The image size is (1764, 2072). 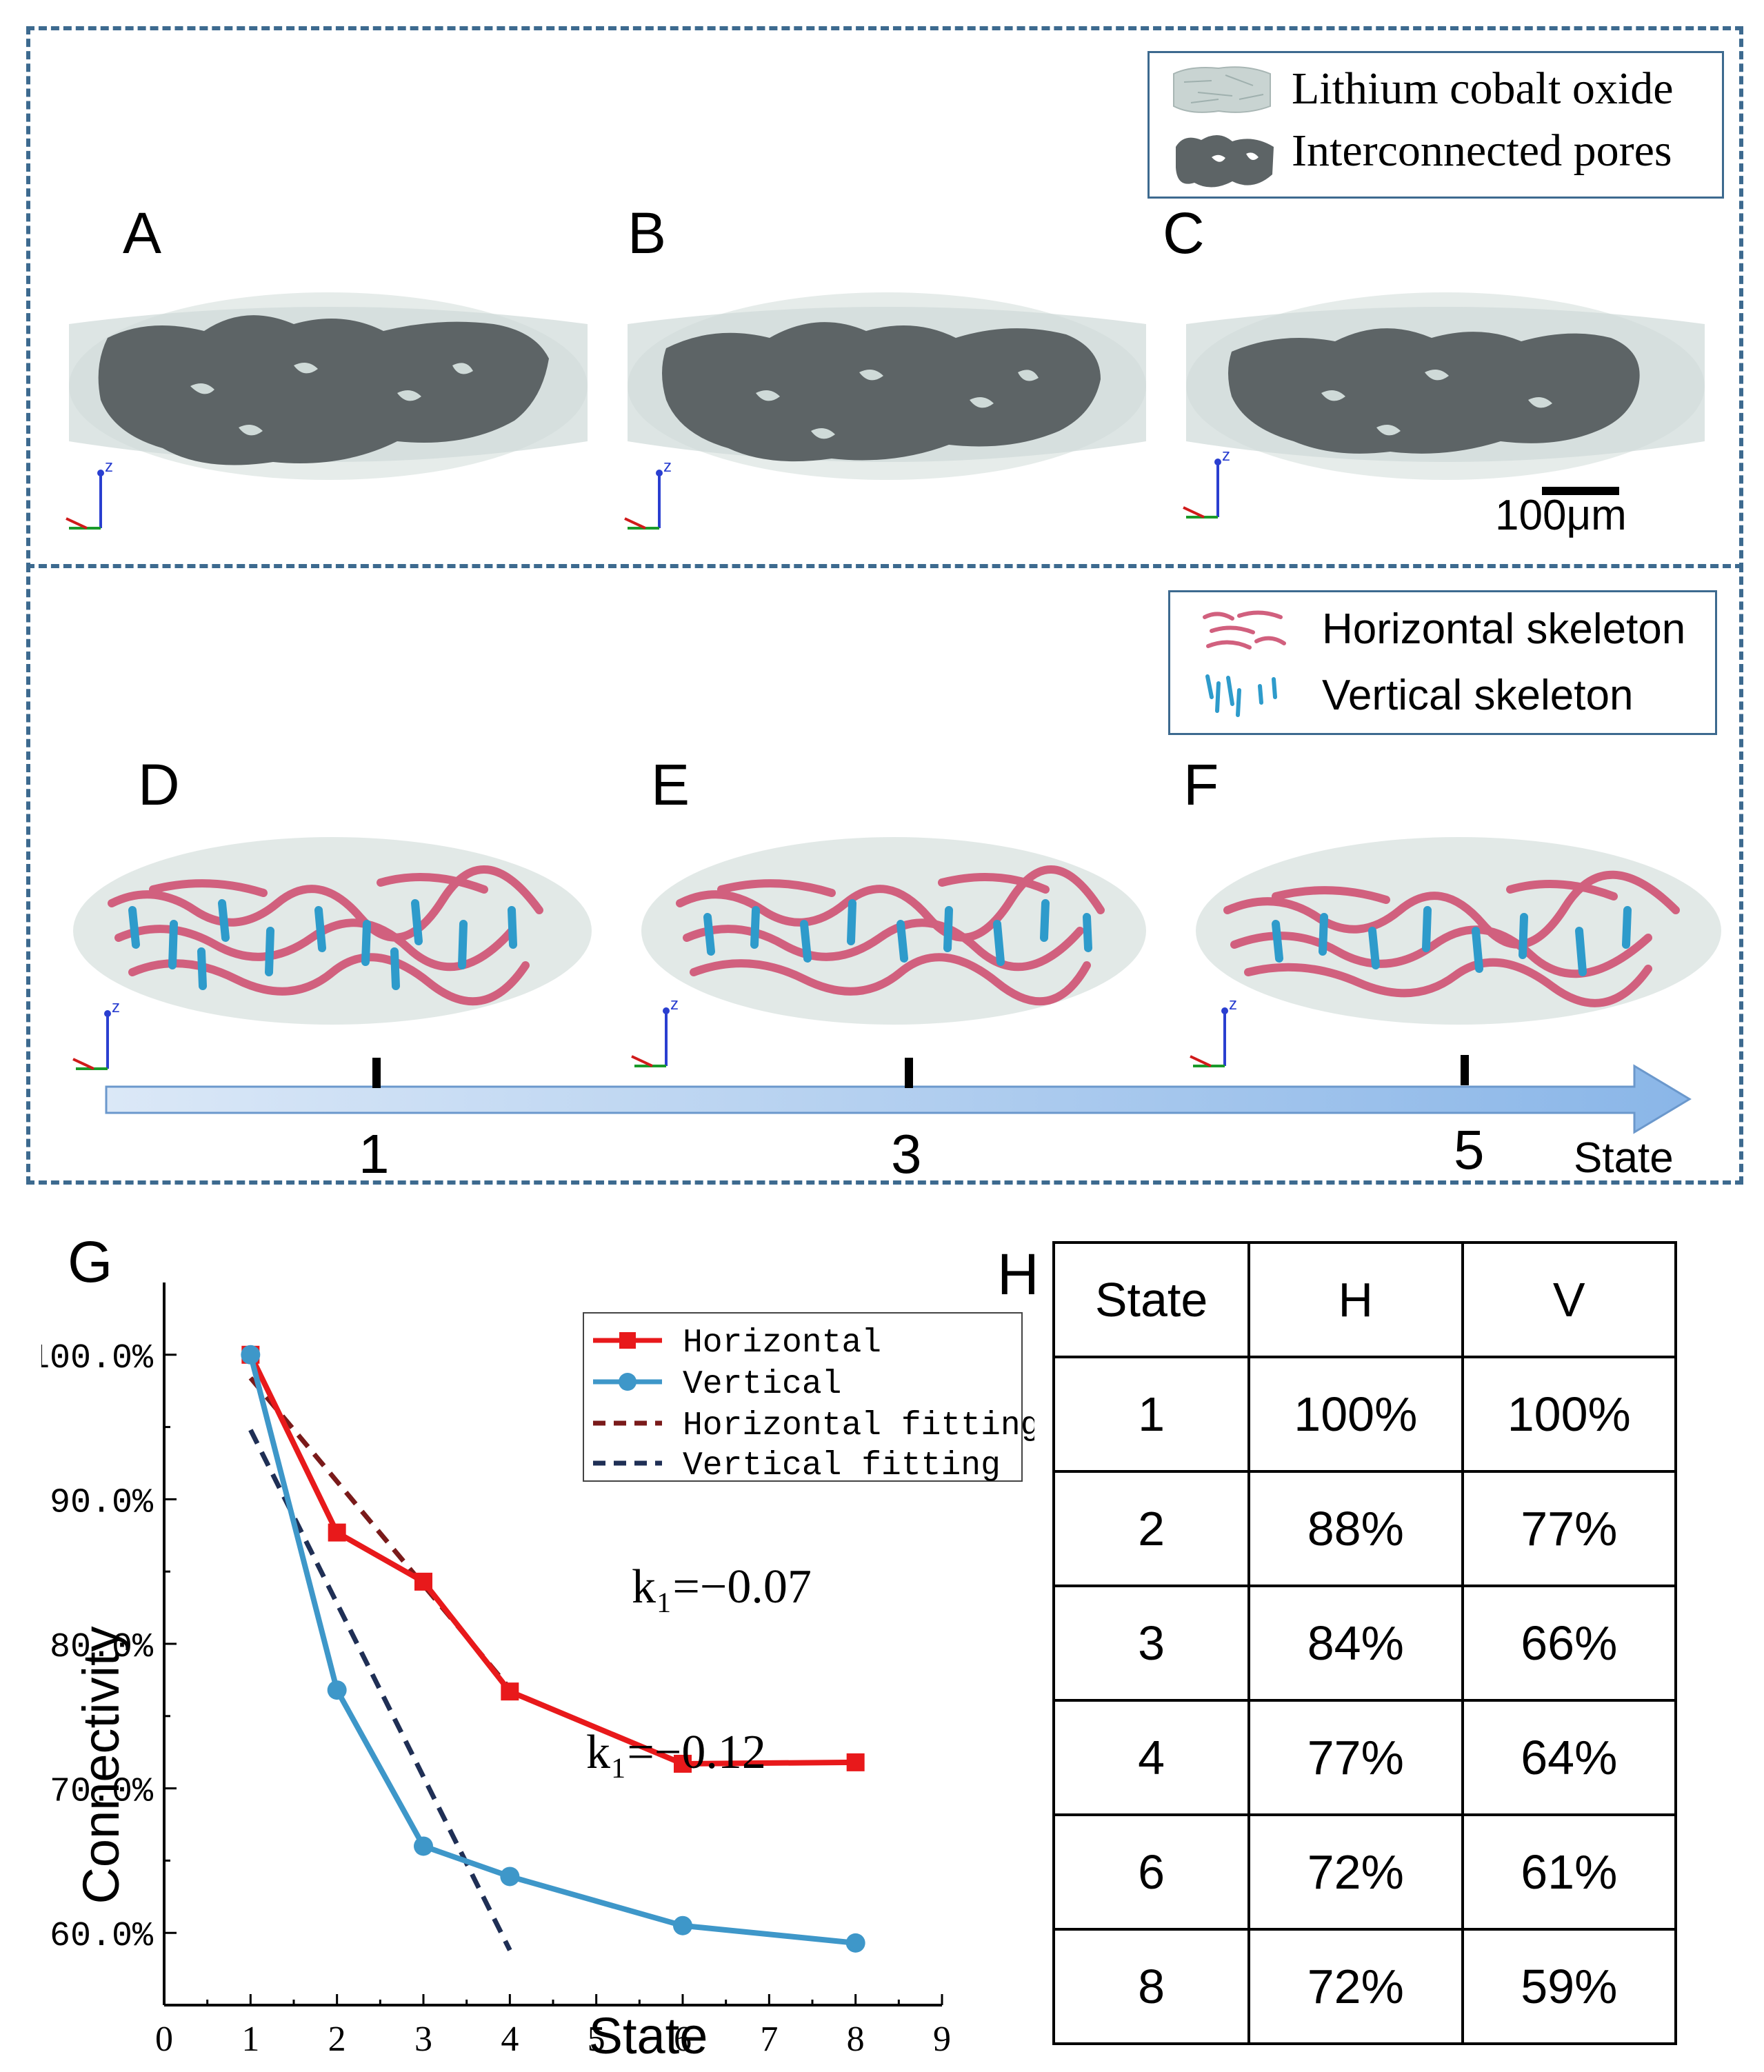 I want to click on x-tick-label: 2, so click(x=337, y=2039).